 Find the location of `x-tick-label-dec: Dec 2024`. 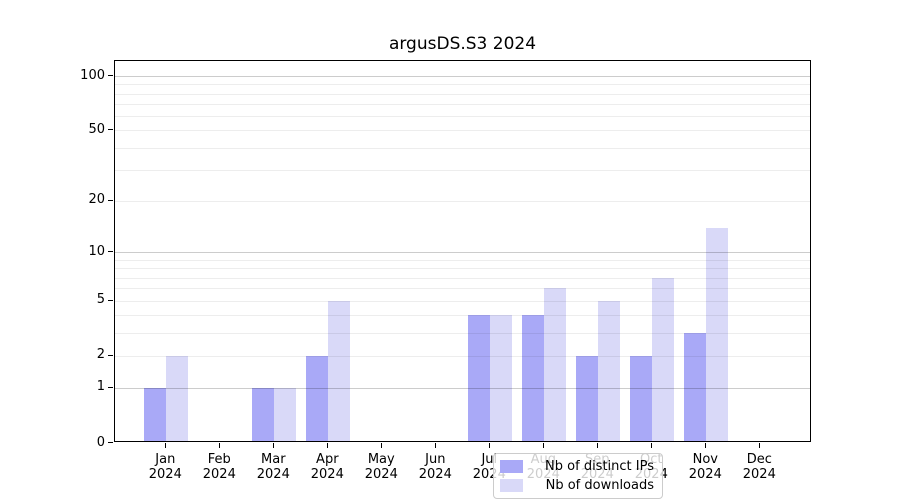

x-tick-label-dec: Dec 2024 is located at coordinates (759, 467).